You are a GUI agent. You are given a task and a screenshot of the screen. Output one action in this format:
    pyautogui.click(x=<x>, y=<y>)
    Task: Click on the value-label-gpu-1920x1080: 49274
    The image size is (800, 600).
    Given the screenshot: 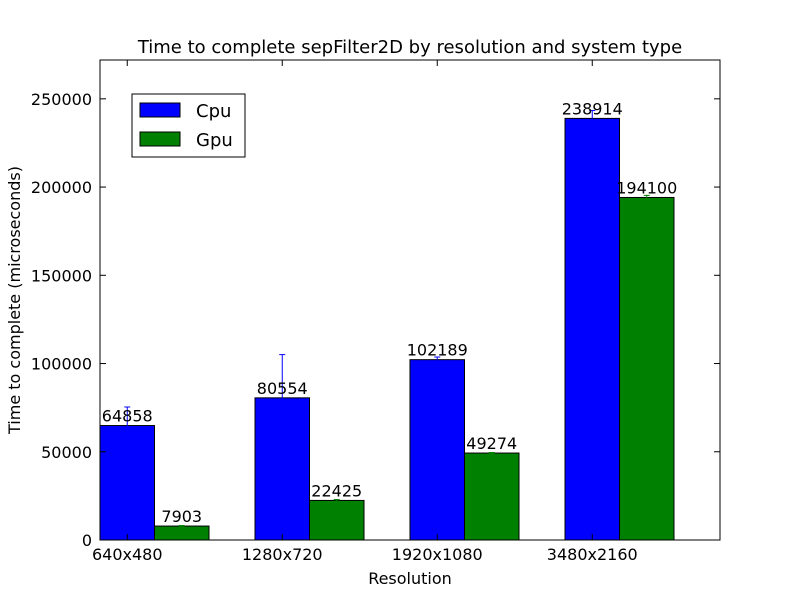 What is the action you would take?
    pyautogui.click(x=491, y=443)
    